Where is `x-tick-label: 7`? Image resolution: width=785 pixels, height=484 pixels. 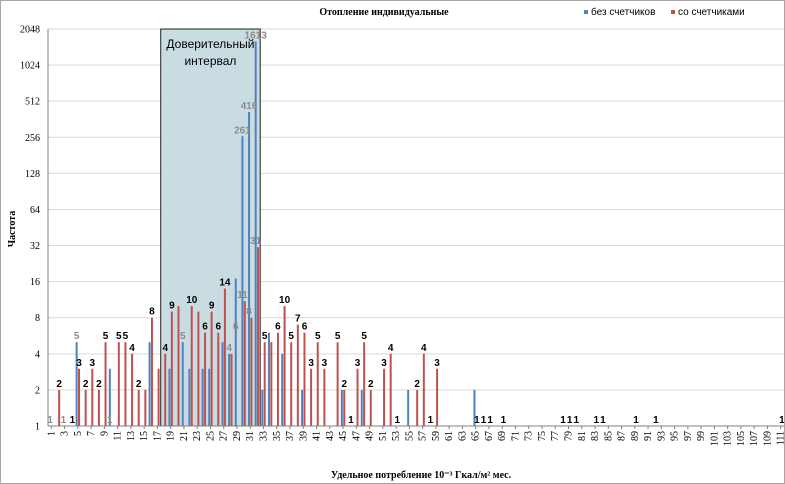 x-tick-label: 7 is located at coordinates (91, 433).